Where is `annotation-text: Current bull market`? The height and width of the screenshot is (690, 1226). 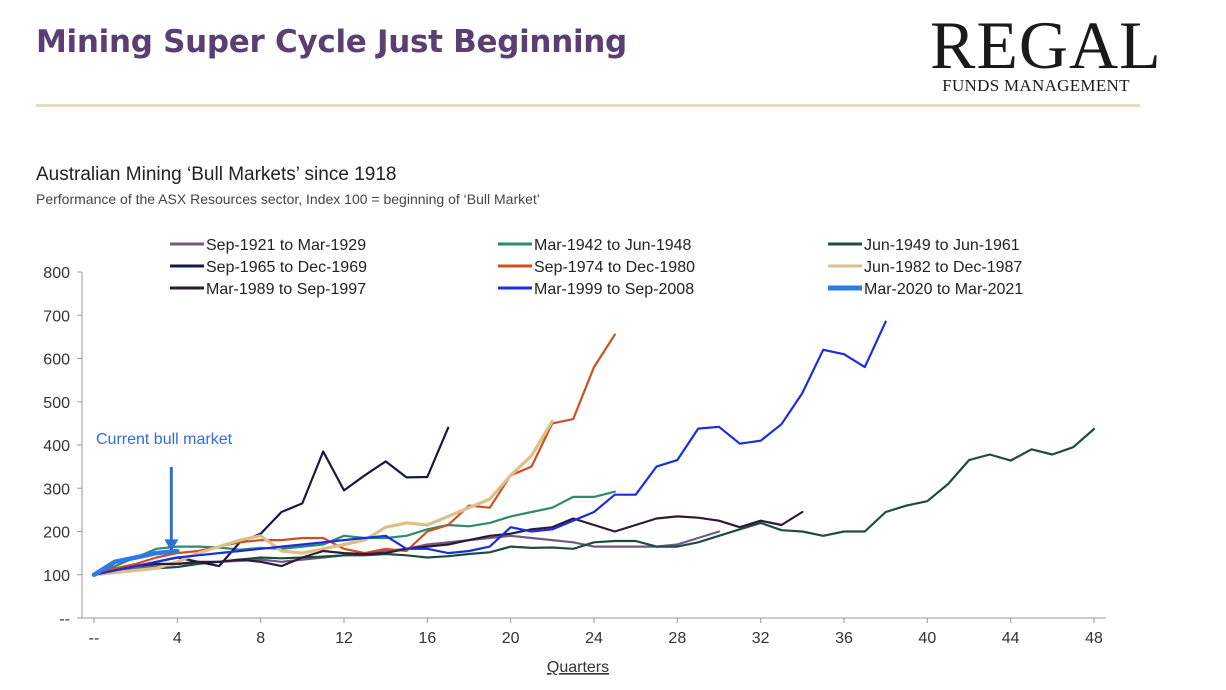 annotation-text: Current bull market is located at coordinates (164, 439).